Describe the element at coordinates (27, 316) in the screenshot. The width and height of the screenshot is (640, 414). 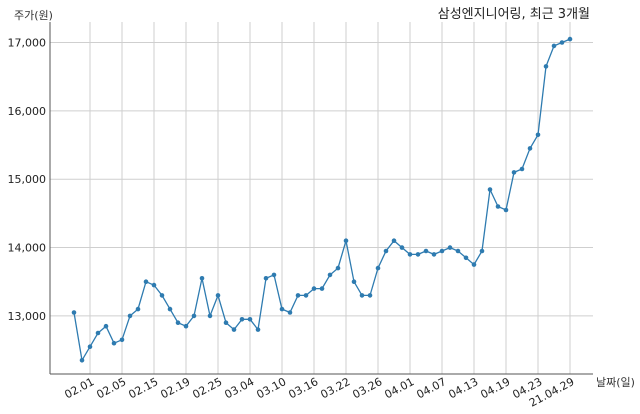
I see `y-tick-label: 13,000` at that location.